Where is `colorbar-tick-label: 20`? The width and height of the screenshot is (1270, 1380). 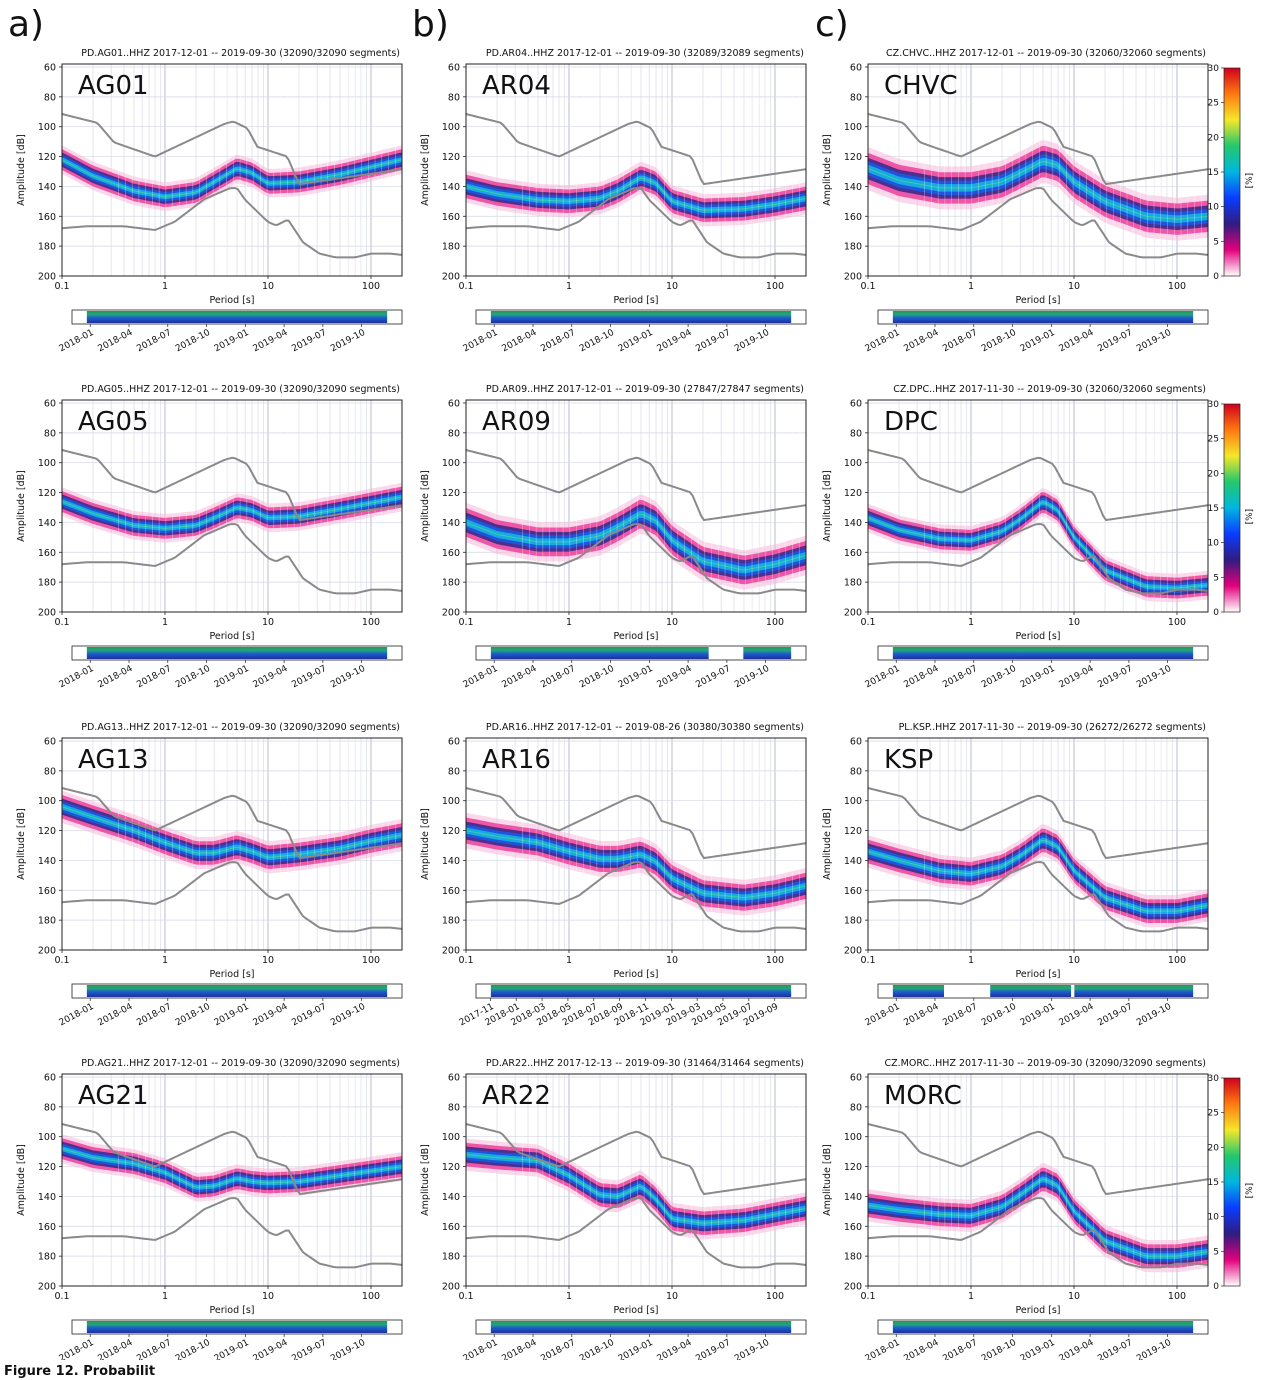
colorbar-tick-label: 20 is located at coordinates (1214, 138).